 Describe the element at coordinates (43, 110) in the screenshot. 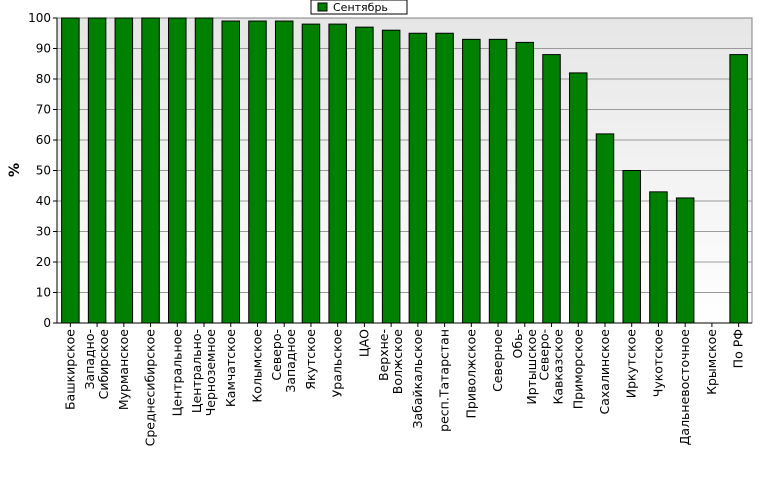

I see `y-tick-label: 70` at that location.